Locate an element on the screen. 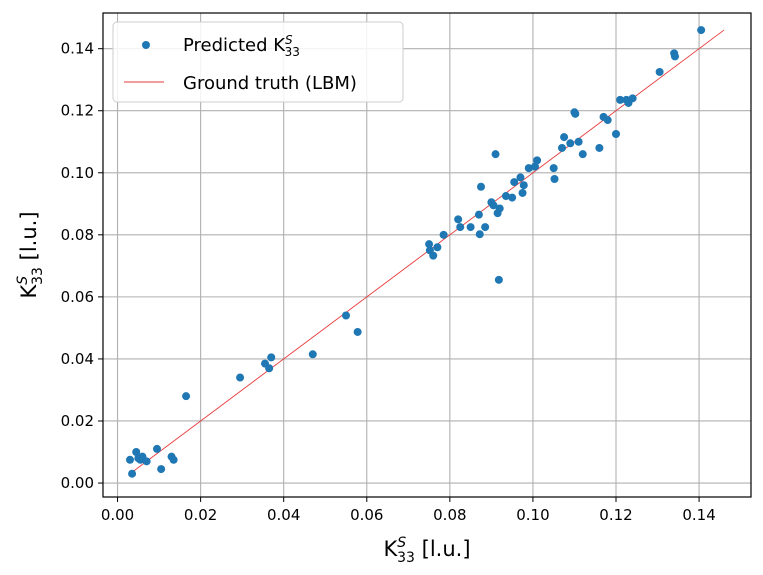  x-axis-title-unit: [l.u.] is located at coordinates (443, 549).